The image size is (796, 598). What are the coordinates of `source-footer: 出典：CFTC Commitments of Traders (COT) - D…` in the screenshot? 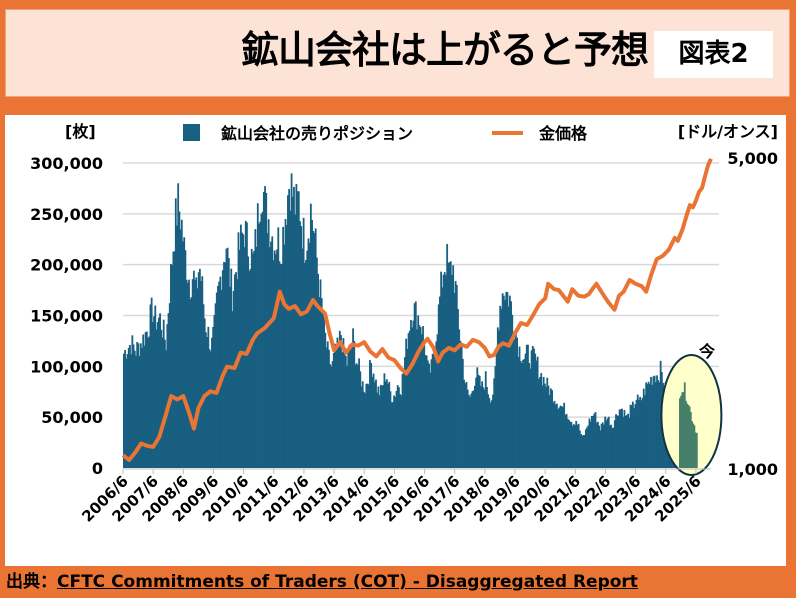 It's located at (322, 583).